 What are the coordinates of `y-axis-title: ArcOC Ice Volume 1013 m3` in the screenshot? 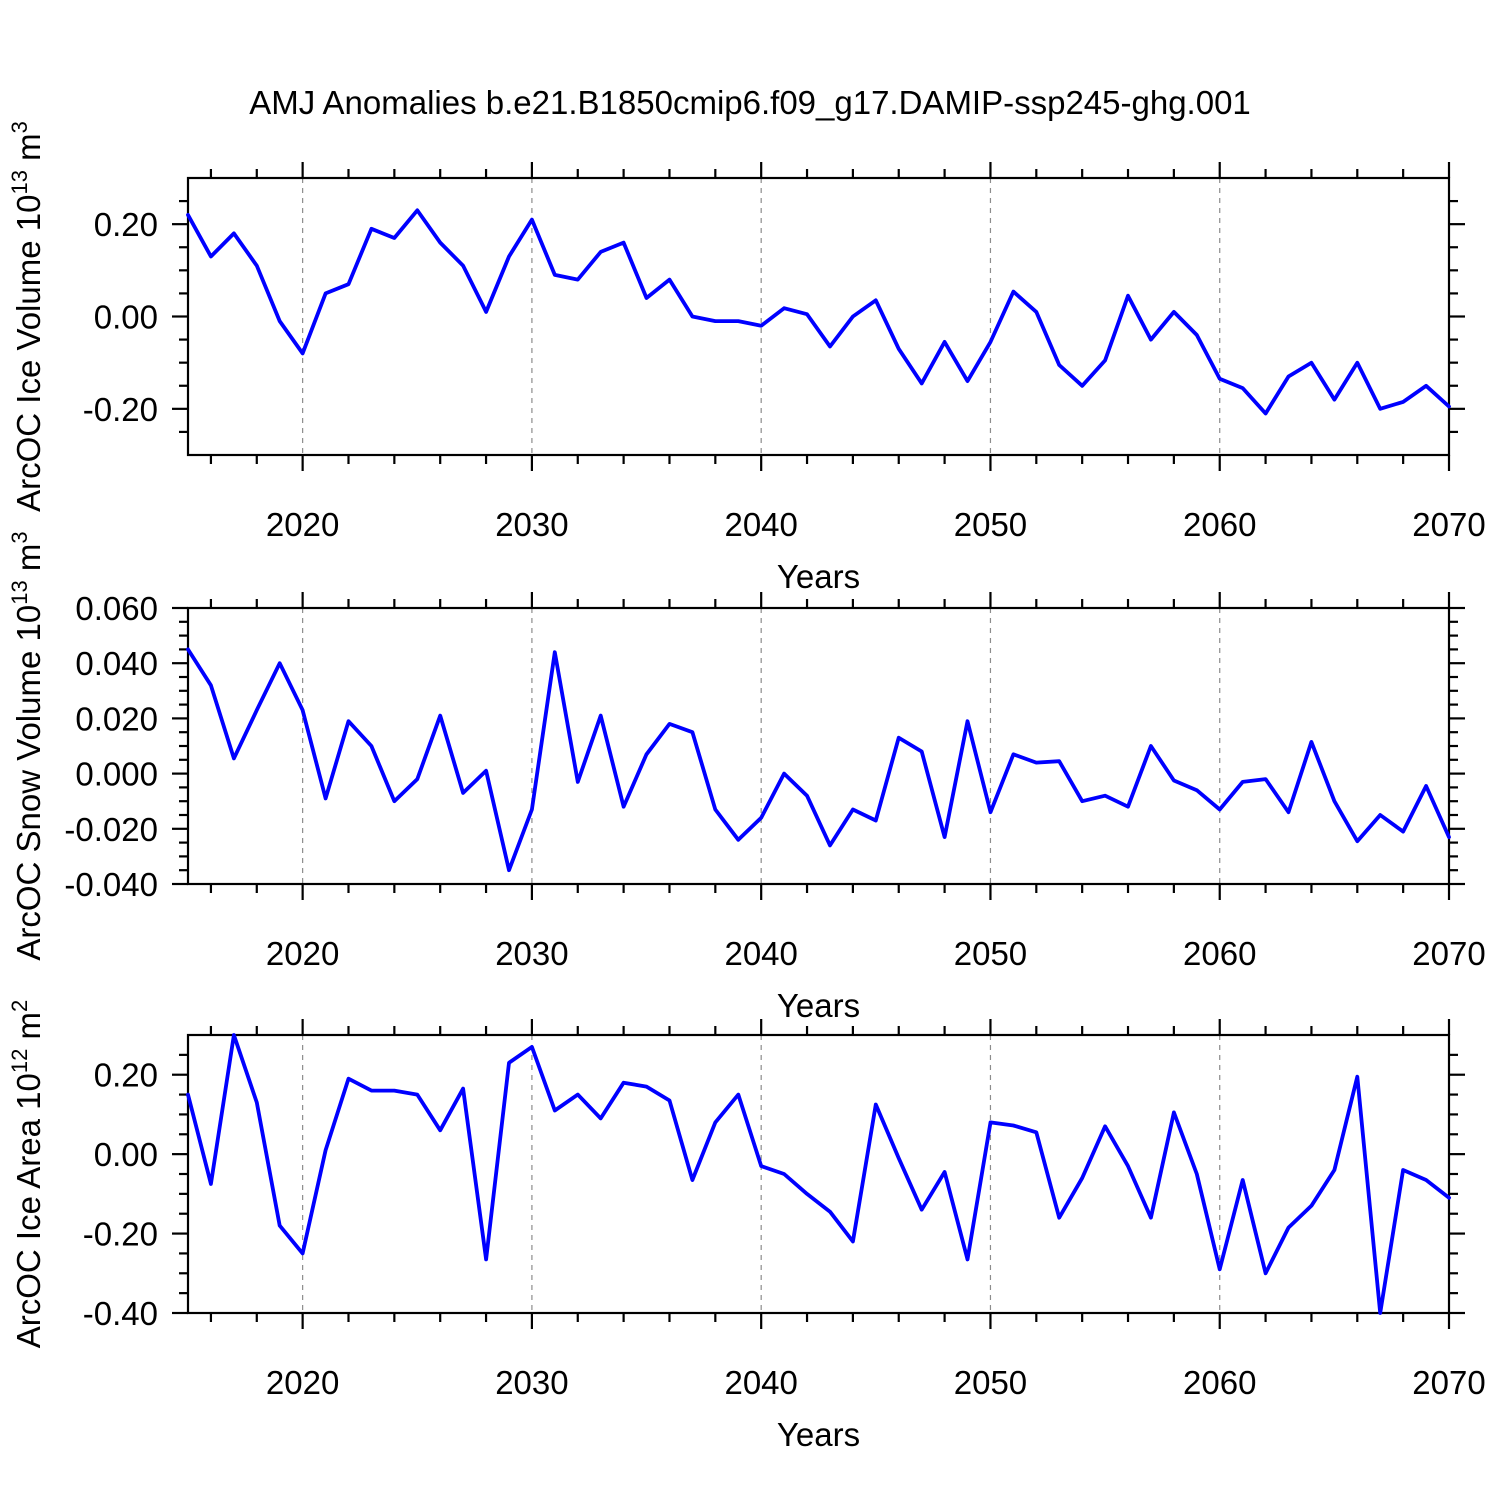 It's located at (27, 316).